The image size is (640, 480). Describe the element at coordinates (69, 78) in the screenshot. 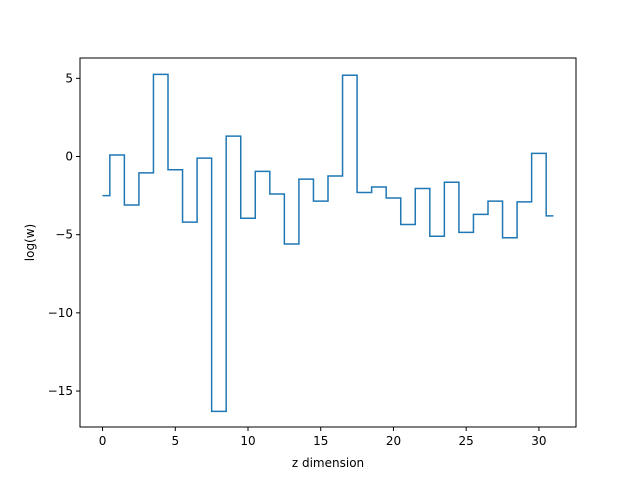

I see `y-tick-label: 5` at that location.